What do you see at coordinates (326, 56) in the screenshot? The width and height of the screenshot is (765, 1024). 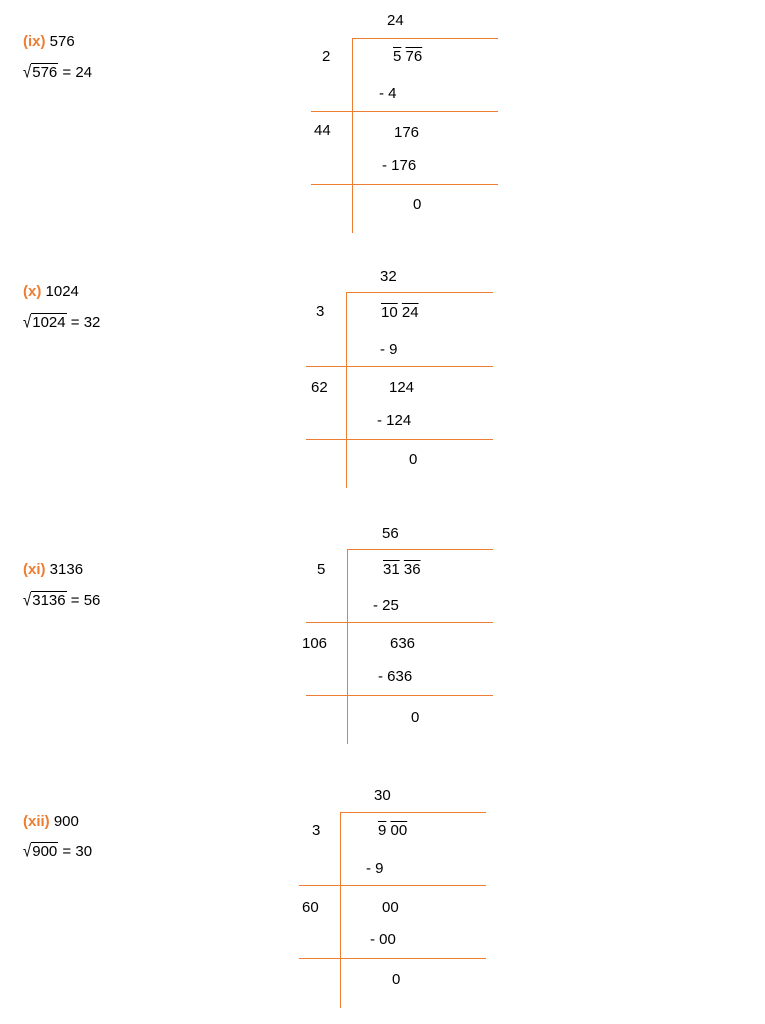 I see `divisor: 2` at bounding box center [326, 56].